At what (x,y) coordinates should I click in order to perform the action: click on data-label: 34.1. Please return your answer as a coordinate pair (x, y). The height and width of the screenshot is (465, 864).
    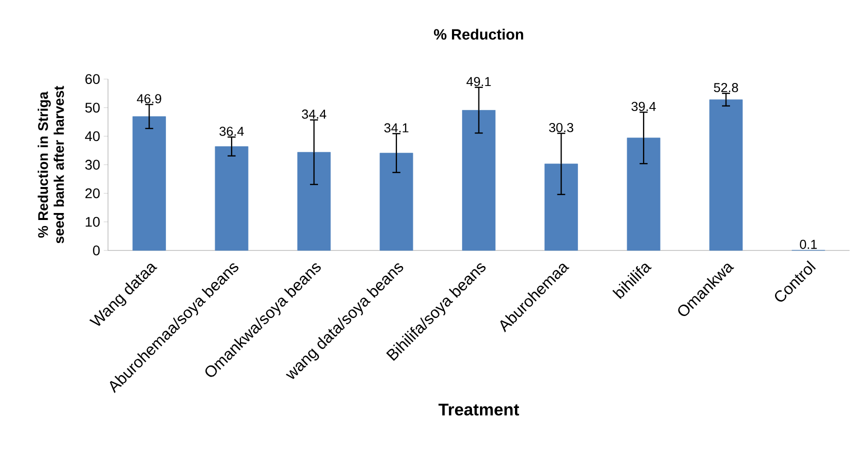
    Looking at the image, I should click on (396, 127).